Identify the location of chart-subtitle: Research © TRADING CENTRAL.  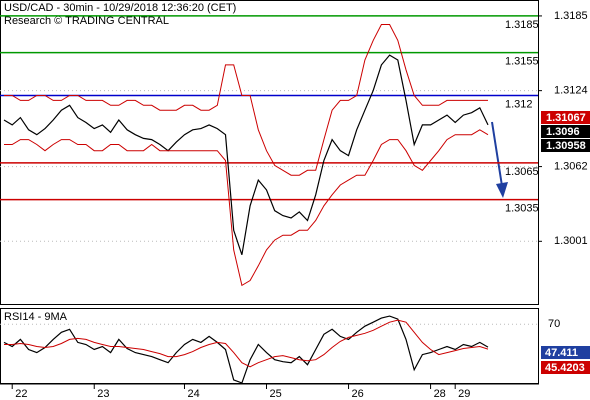
(86, 21).